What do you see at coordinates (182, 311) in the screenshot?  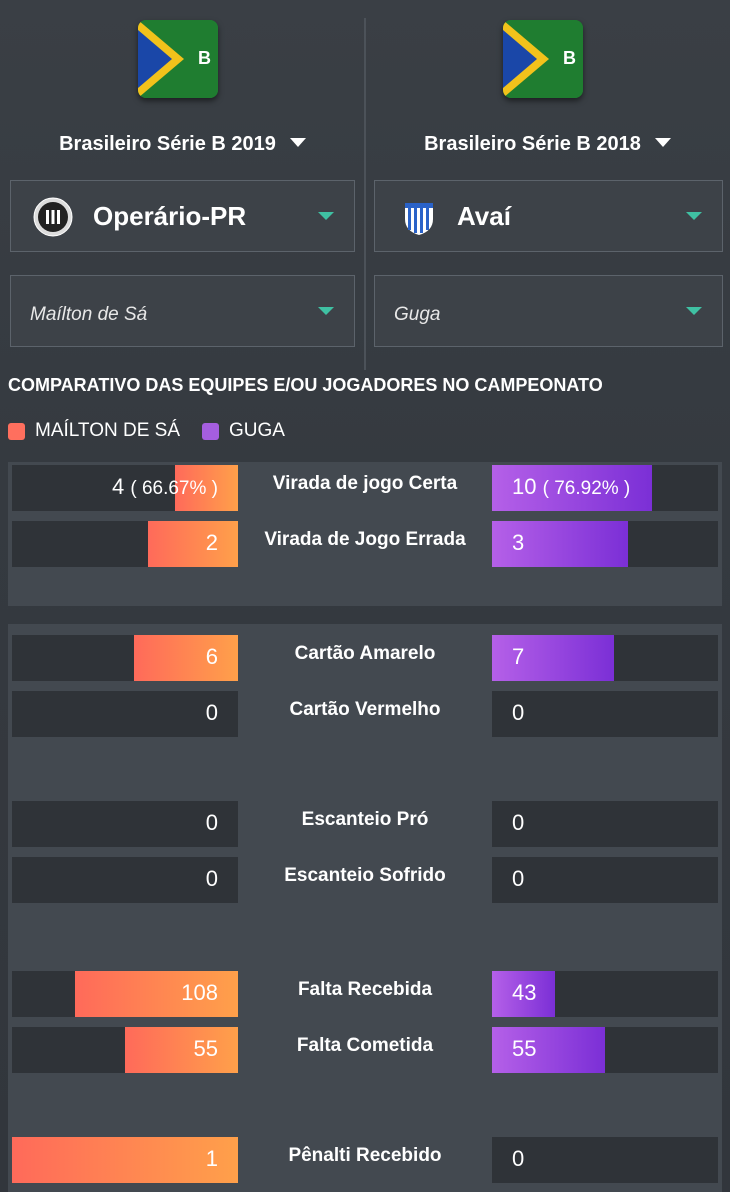 I see `player-select: Maílton de Sá` at bounding box center [182, 311].